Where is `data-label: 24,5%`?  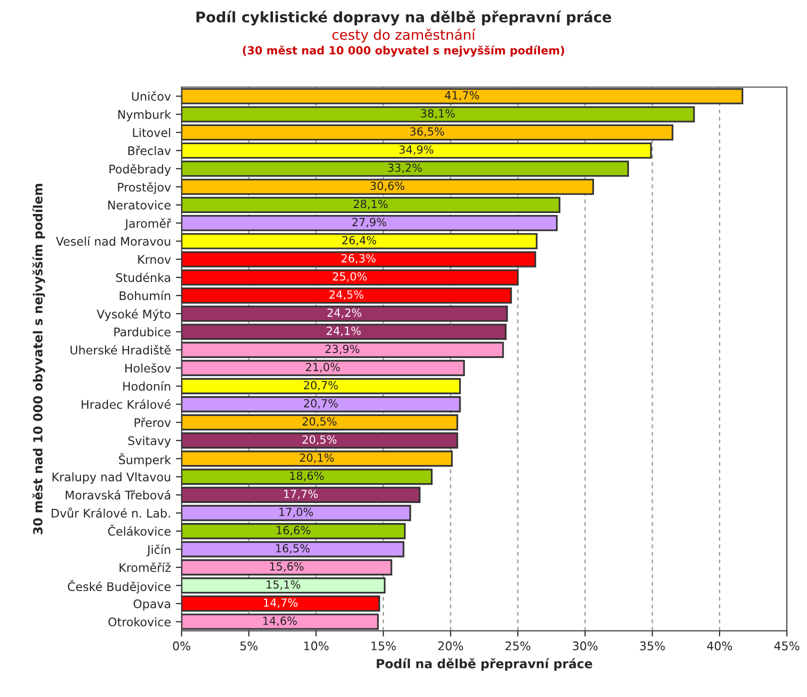
data-label: 24,5% is located at coordinates (347, 295).